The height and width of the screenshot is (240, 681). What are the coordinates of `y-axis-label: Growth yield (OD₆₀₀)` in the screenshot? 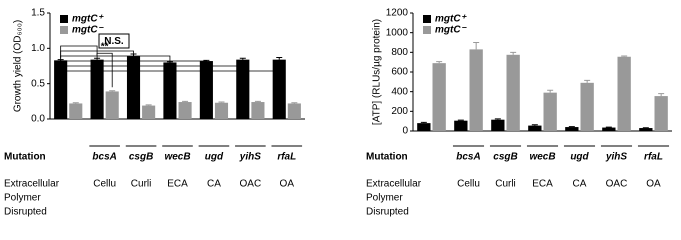 It's located at (18, 66).